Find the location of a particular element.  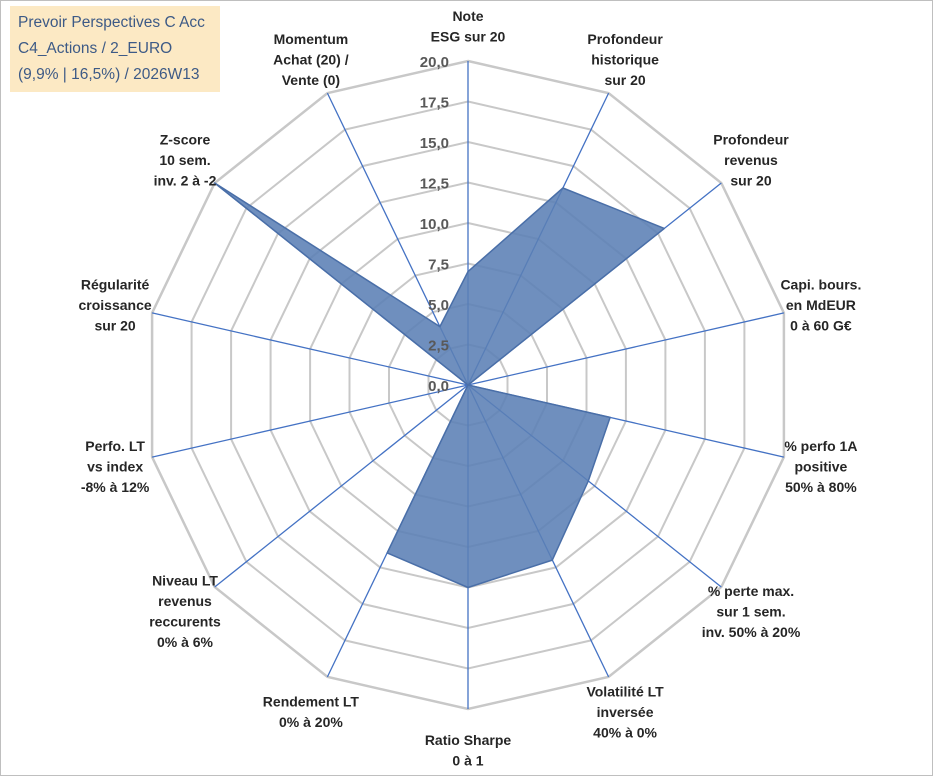

axis-label-line: Ratio Sharpe is located at coordinates (468, 740).